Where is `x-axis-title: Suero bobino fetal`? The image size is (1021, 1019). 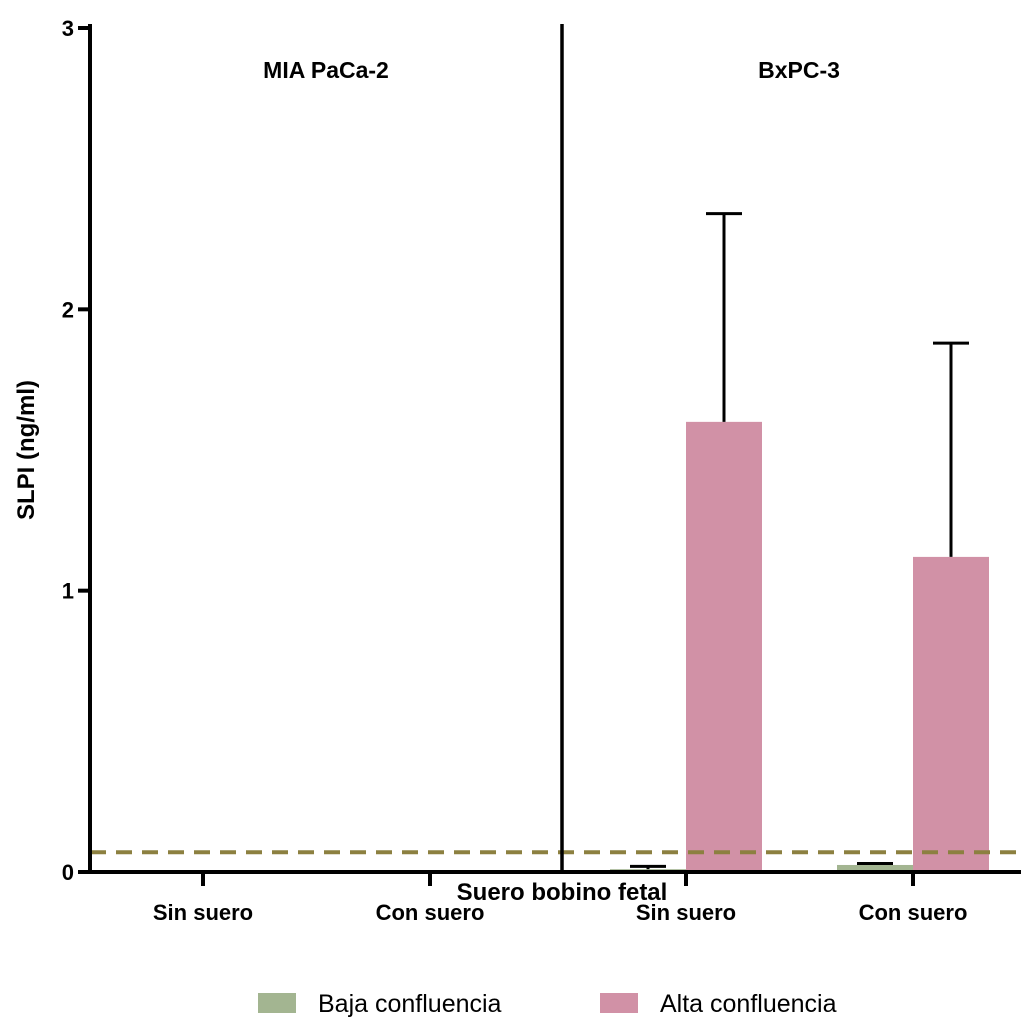
x-axis-title: Suero bobino fetal is located at coordinates (562, 892).